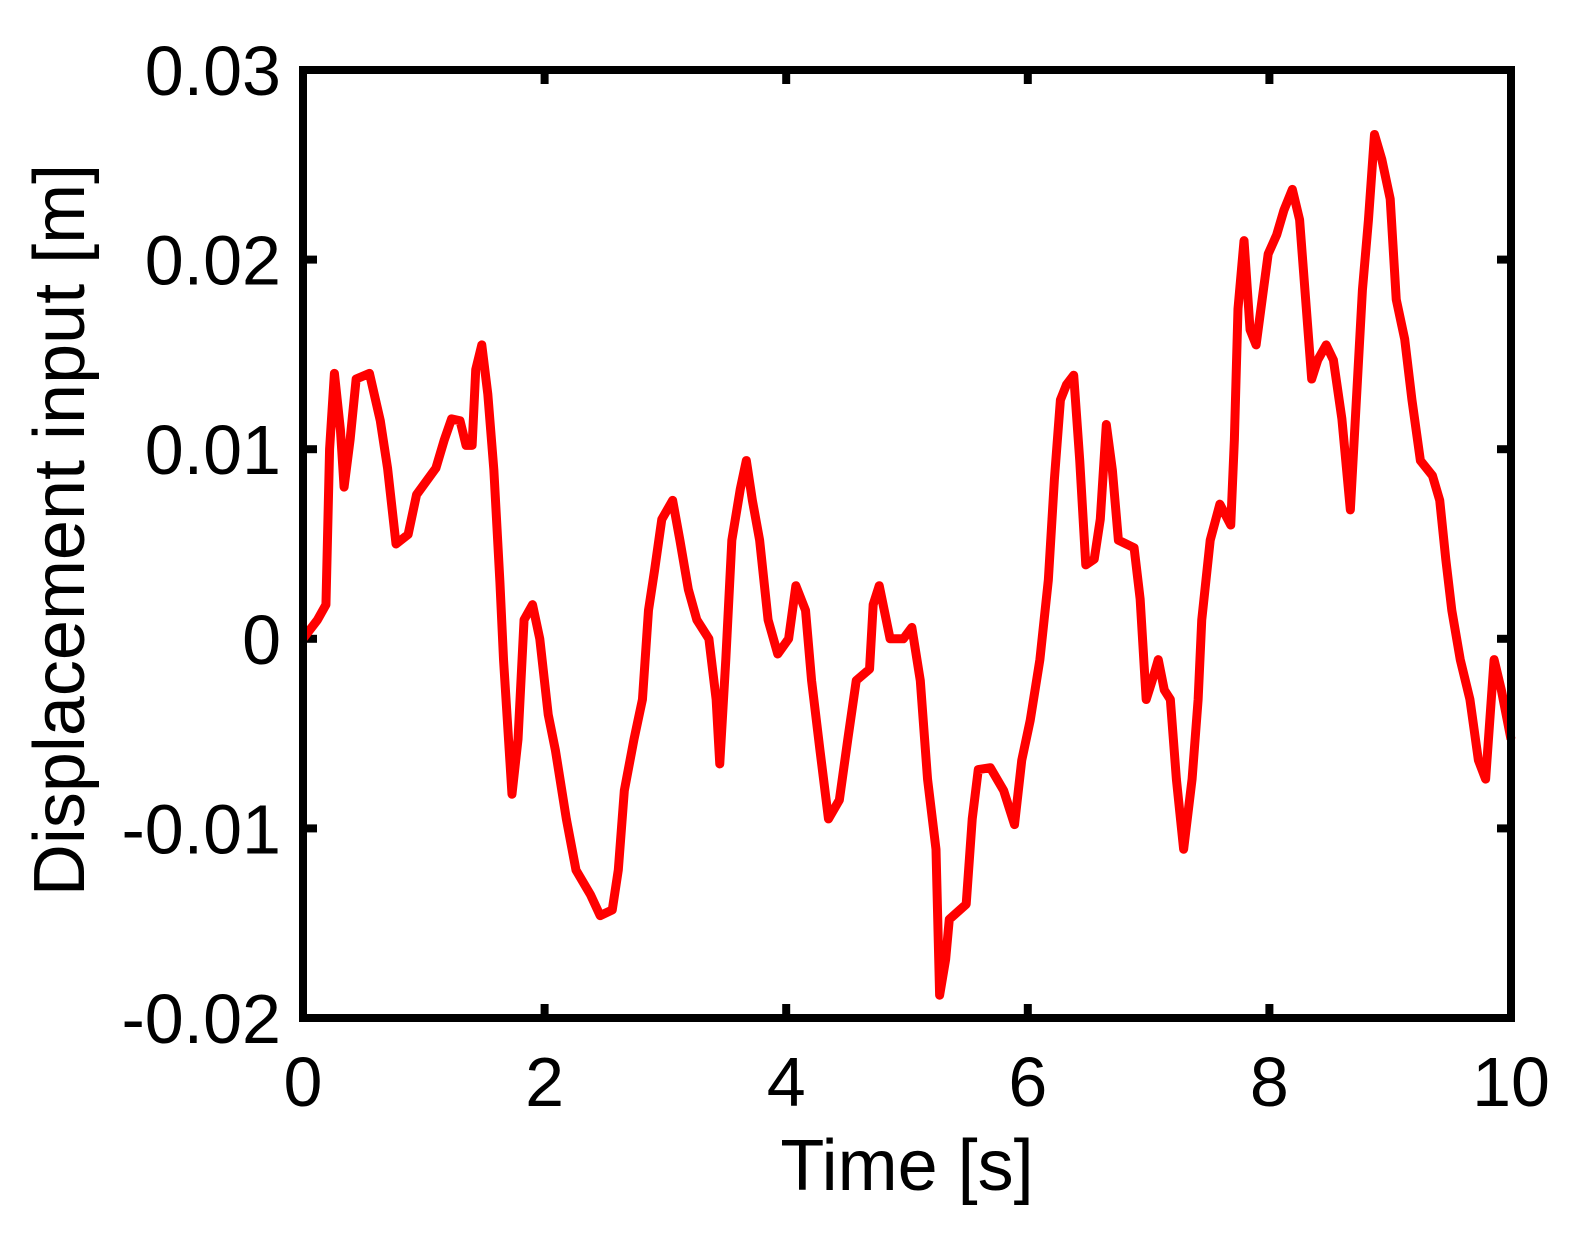 Image resolution: width=1581 pixels, height=1242 pixels. Describe the element at coordinates (201, 1019) in the screenshot. I see `y-tick-label: -0.02` at that location.